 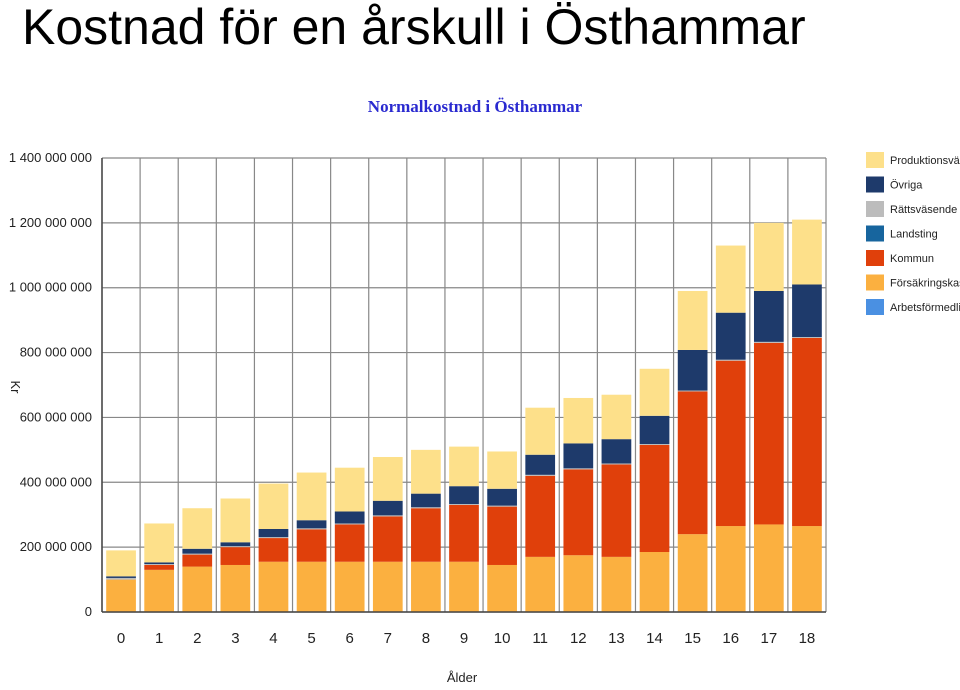 I want to click on legend-label: Produktionsvärde, so click(x=925, y=161).